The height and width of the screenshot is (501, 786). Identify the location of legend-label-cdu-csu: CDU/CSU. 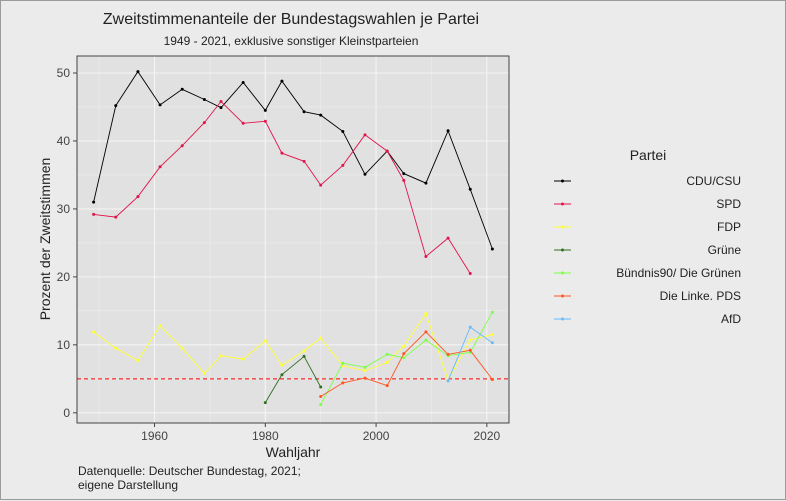
(713, 181).